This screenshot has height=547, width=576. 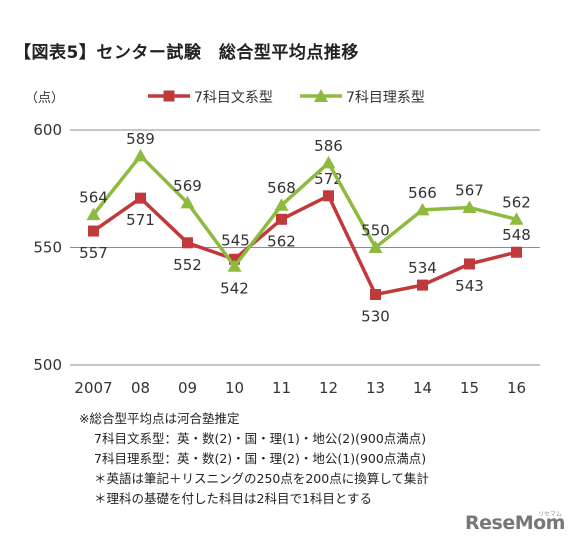 I want to click on footnote-humanities: 7科目文系型：英・数(2)・国・理(1)・地公(2)(900点満点), so click(x=260, y=438).